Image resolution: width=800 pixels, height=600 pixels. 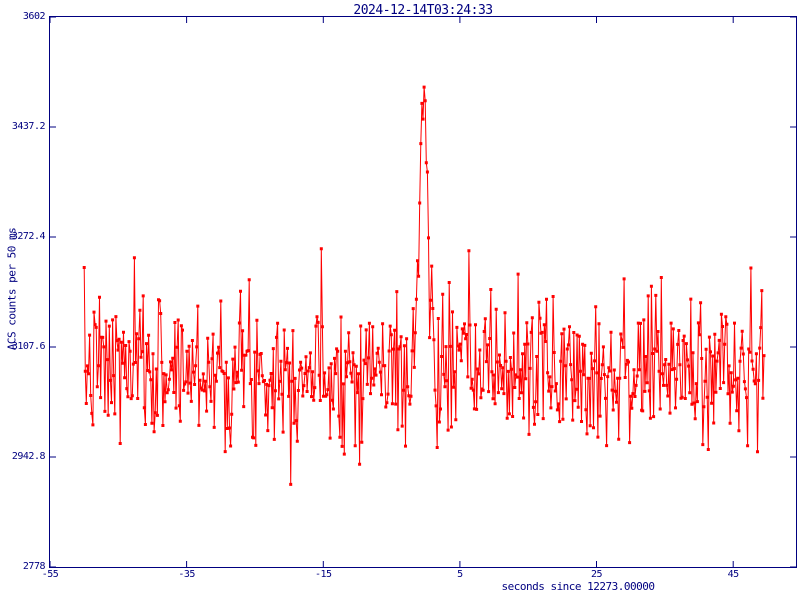 What do you see at coordinates (28, 236) in the screenshot?
I see `y-tick-label: 3272.4` at bounding box center [28, 236].